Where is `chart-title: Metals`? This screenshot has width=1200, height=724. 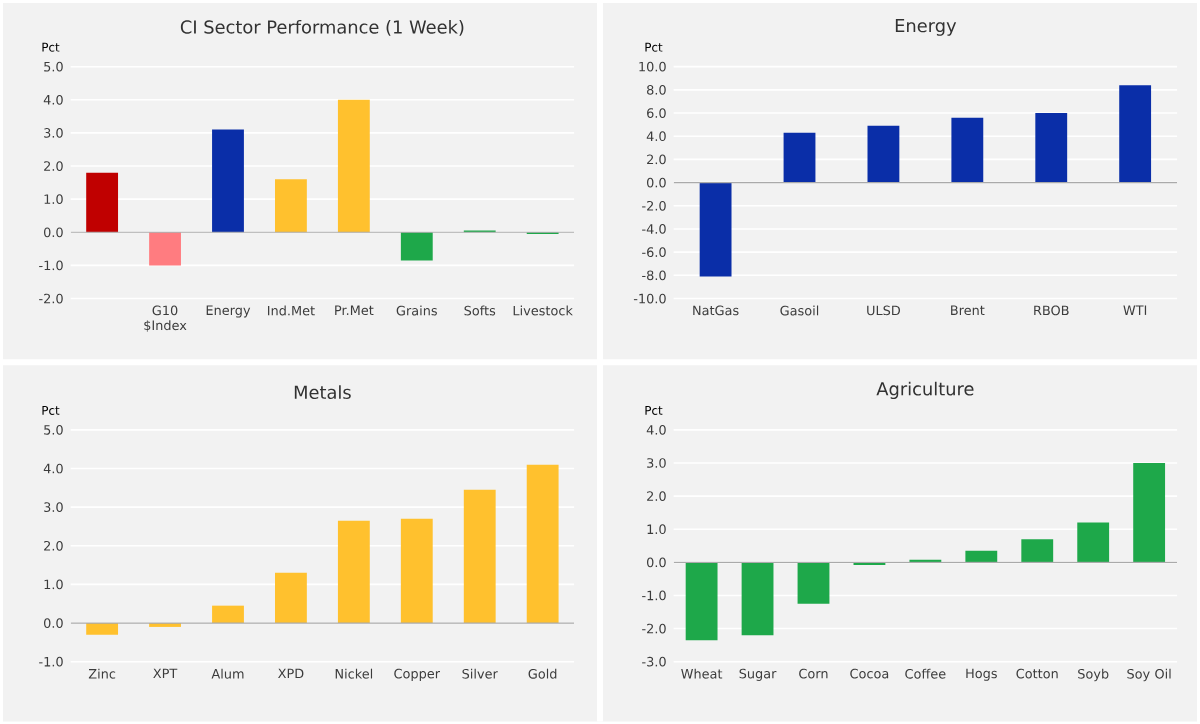
chart-title: Metals is located at coordinates (322, 392).